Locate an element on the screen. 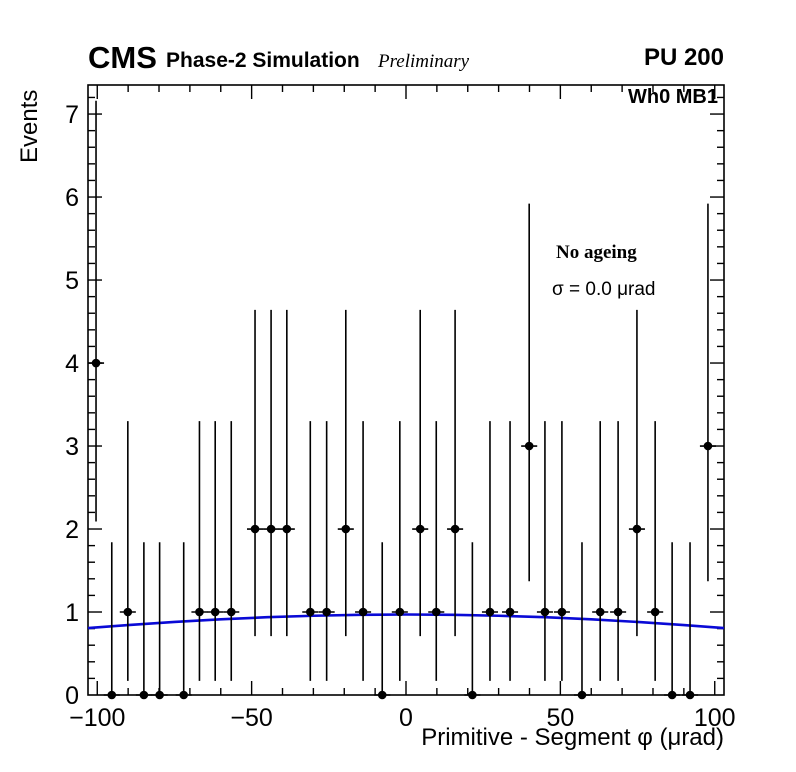 The height and width of the screenshot is (772, 796). y-tick-label: 1 is located at coordinates (72, 613).